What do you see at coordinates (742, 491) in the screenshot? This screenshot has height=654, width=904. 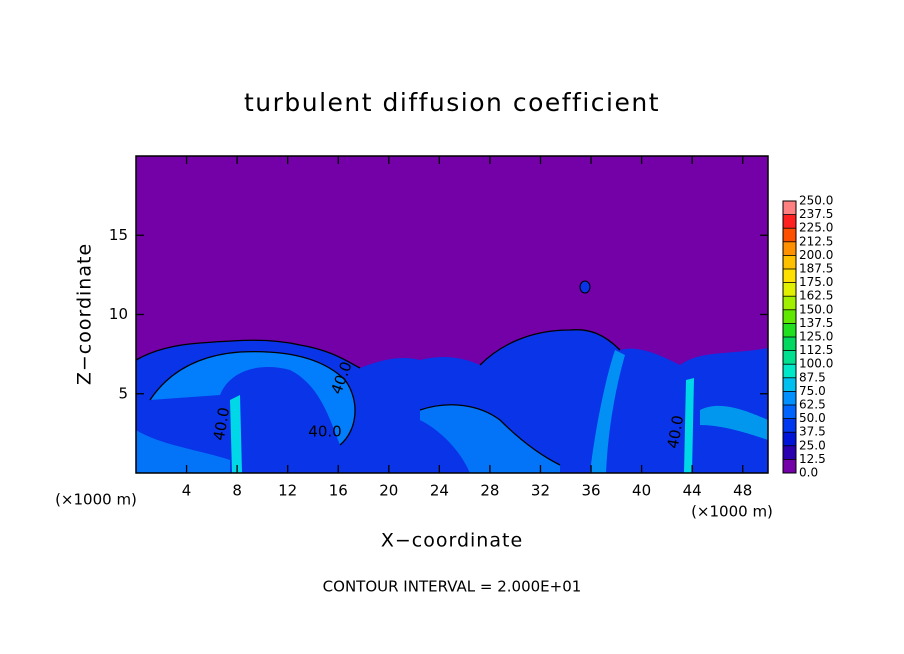 I see `x-tick-label: 48` at bounding box center [742, 491].